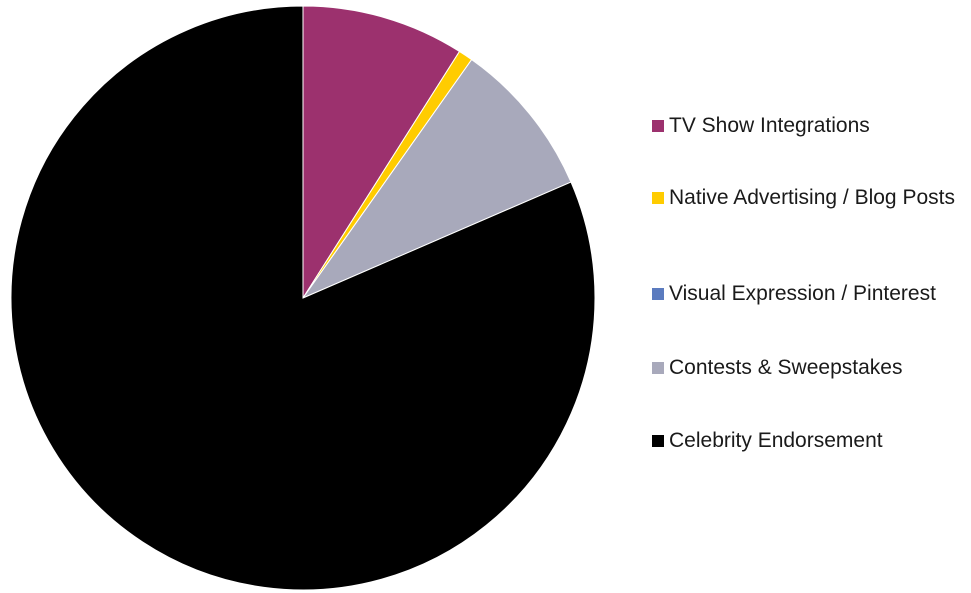  I want to click on pie-slice-contests-sweepstakes, so click(436, 179).